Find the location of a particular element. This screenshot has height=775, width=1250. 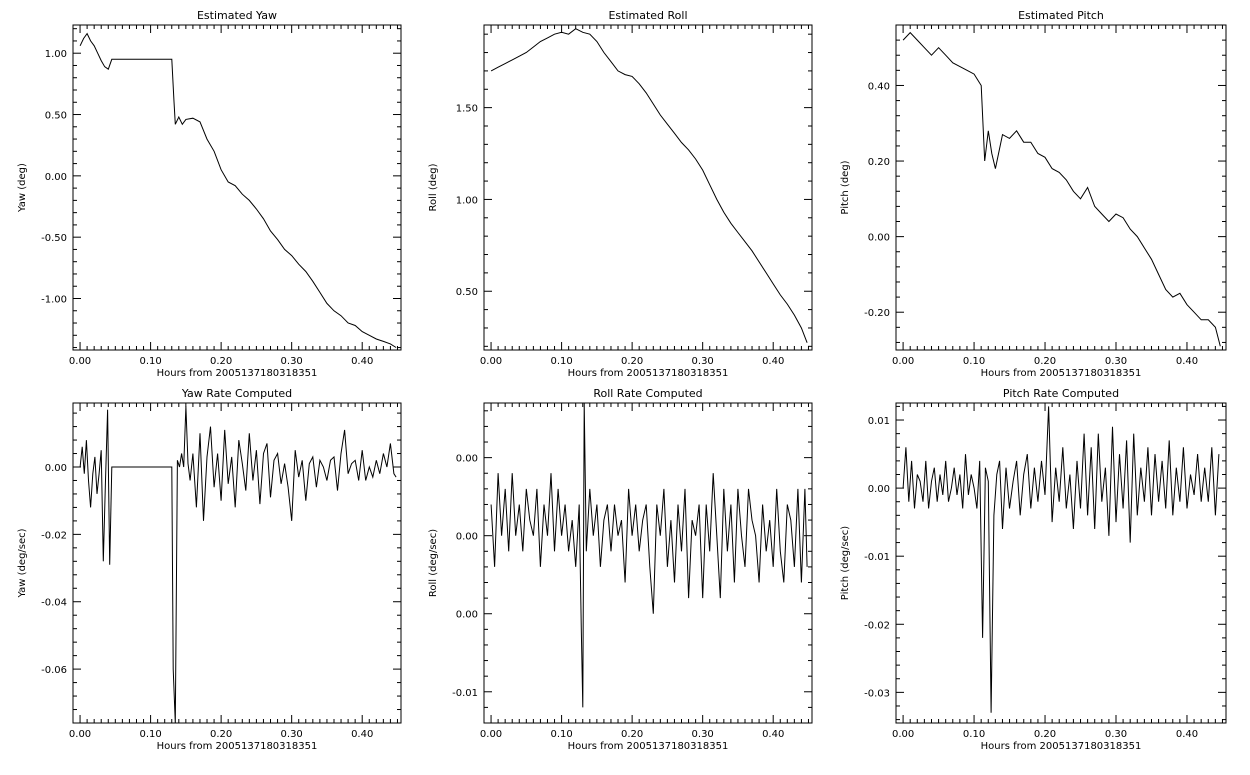

y-axis-label: Yaw (deg) is located at coordinates (22, 188).